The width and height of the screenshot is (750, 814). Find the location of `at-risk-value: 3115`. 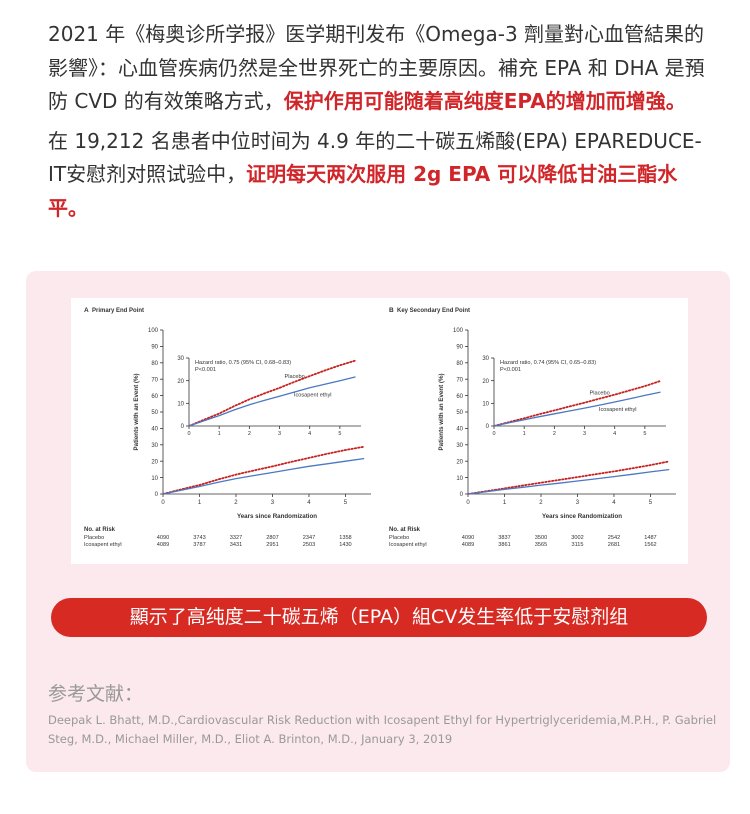

at-risk-value: 3115 is located at coordinates (577, 545).